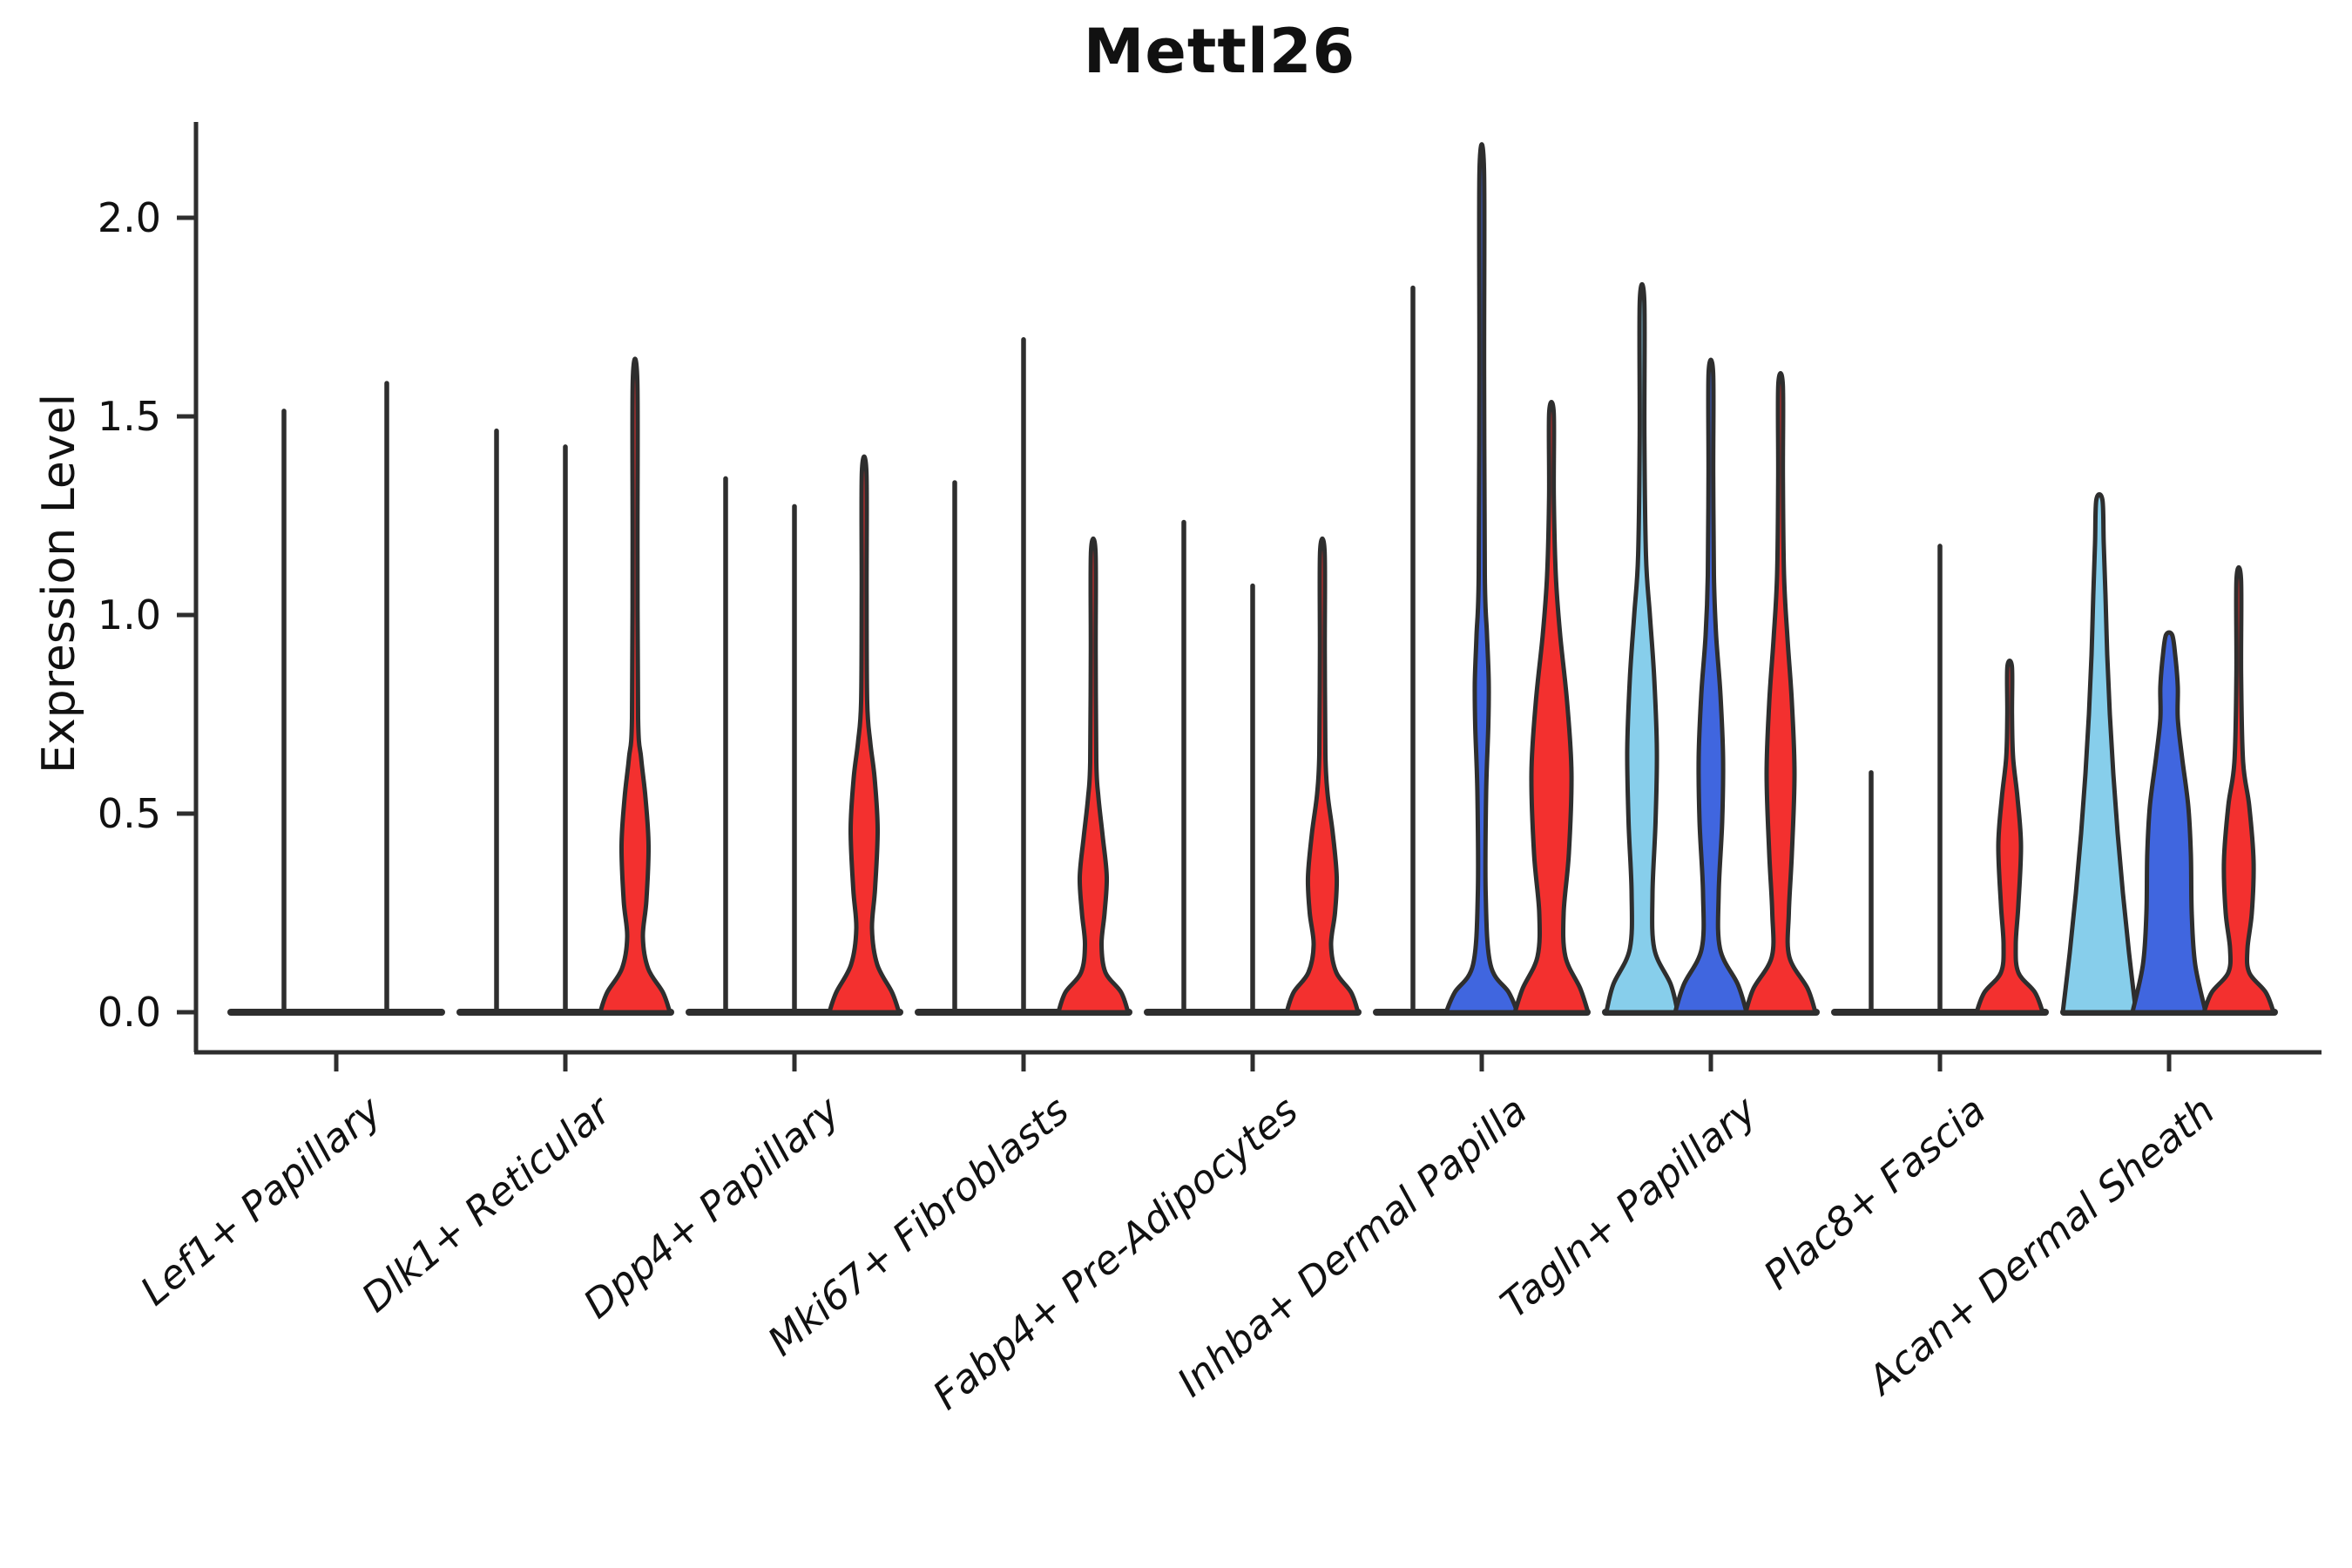  Describe the element at coordinates (129, 615) in the screenshot. I see `y-tick-label: 1.0` at that location.